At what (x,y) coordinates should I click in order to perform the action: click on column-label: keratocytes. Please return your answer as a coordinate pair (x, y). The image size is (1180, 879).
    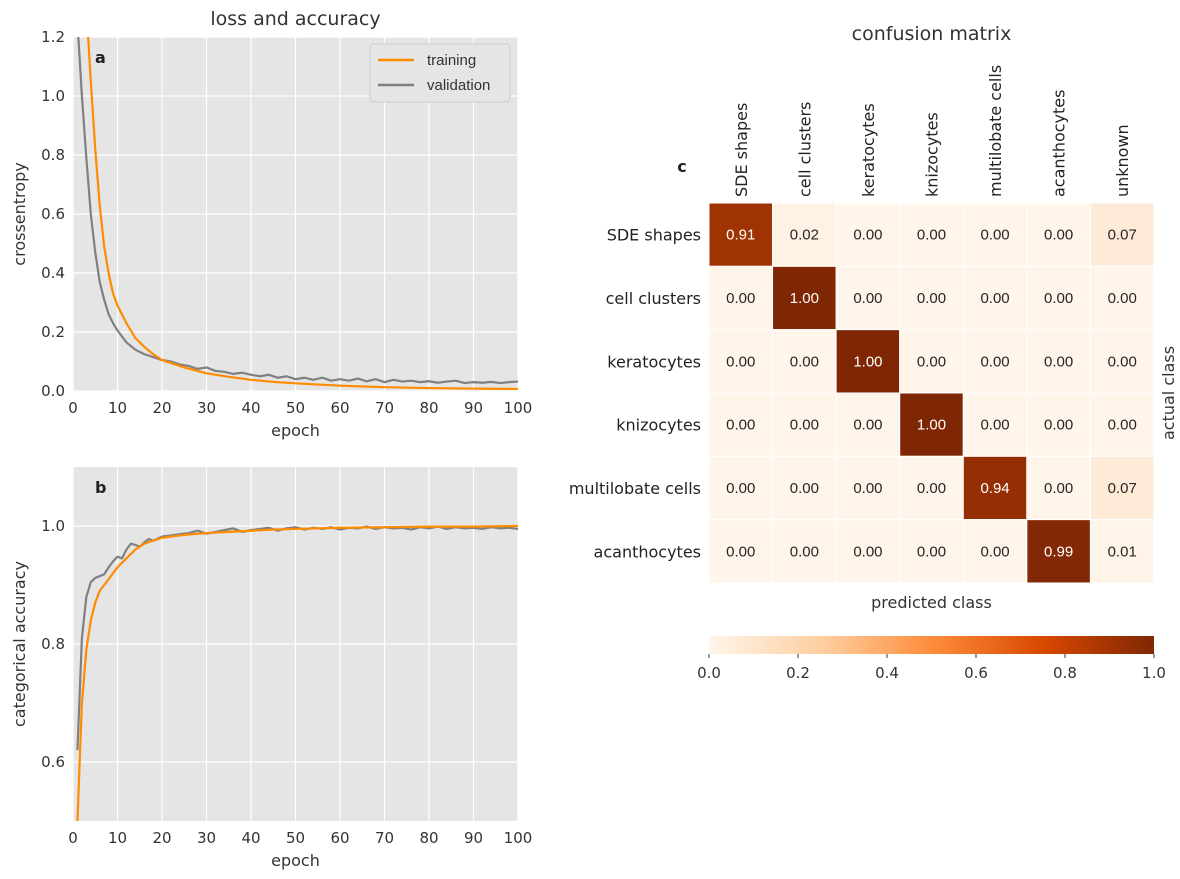
    Looking at the image, I should click on (868, 150).